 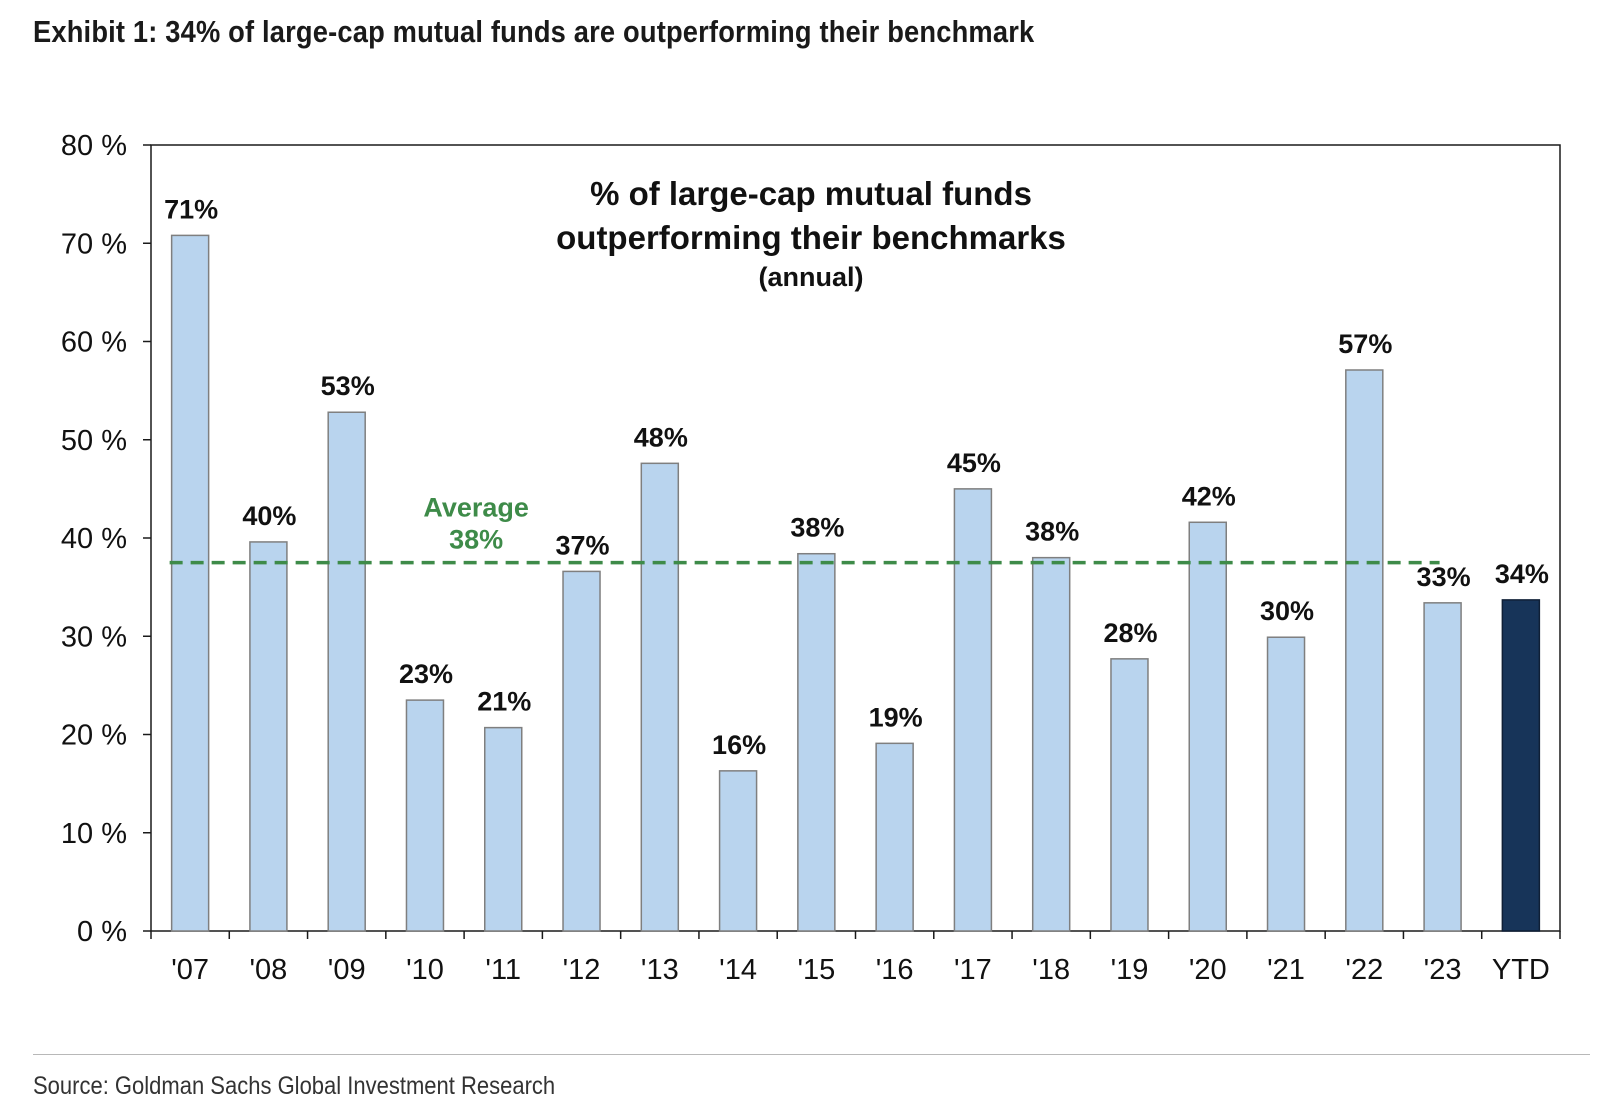 I want to click on x-tick-label: '14, so click(x=738, y=970).